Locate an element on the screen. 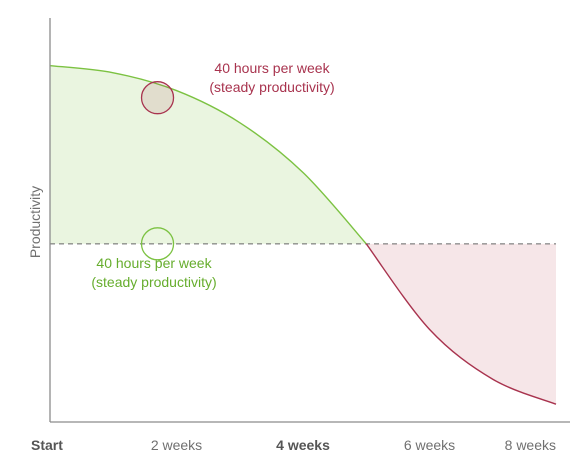 Image resolution: width=586 pixels, height=475 pixels. x-tick-labels: Start 2 weeks 4 weeks 6 weeks 8 weeks is located at coordinates (293, 445).